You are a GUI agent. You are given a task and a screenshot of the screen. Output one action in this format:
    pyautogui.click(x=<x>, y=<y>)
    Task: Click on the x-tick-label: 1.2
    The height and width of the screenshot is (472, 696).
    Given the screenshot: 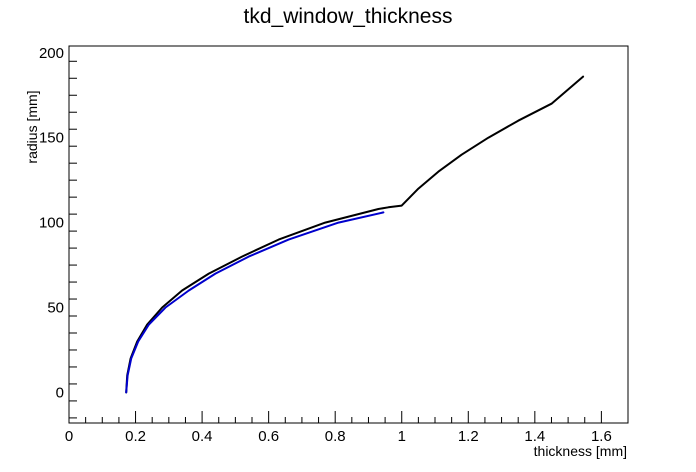 What is the action you would take?
    pyautogui.click(x=468, y=436)
    